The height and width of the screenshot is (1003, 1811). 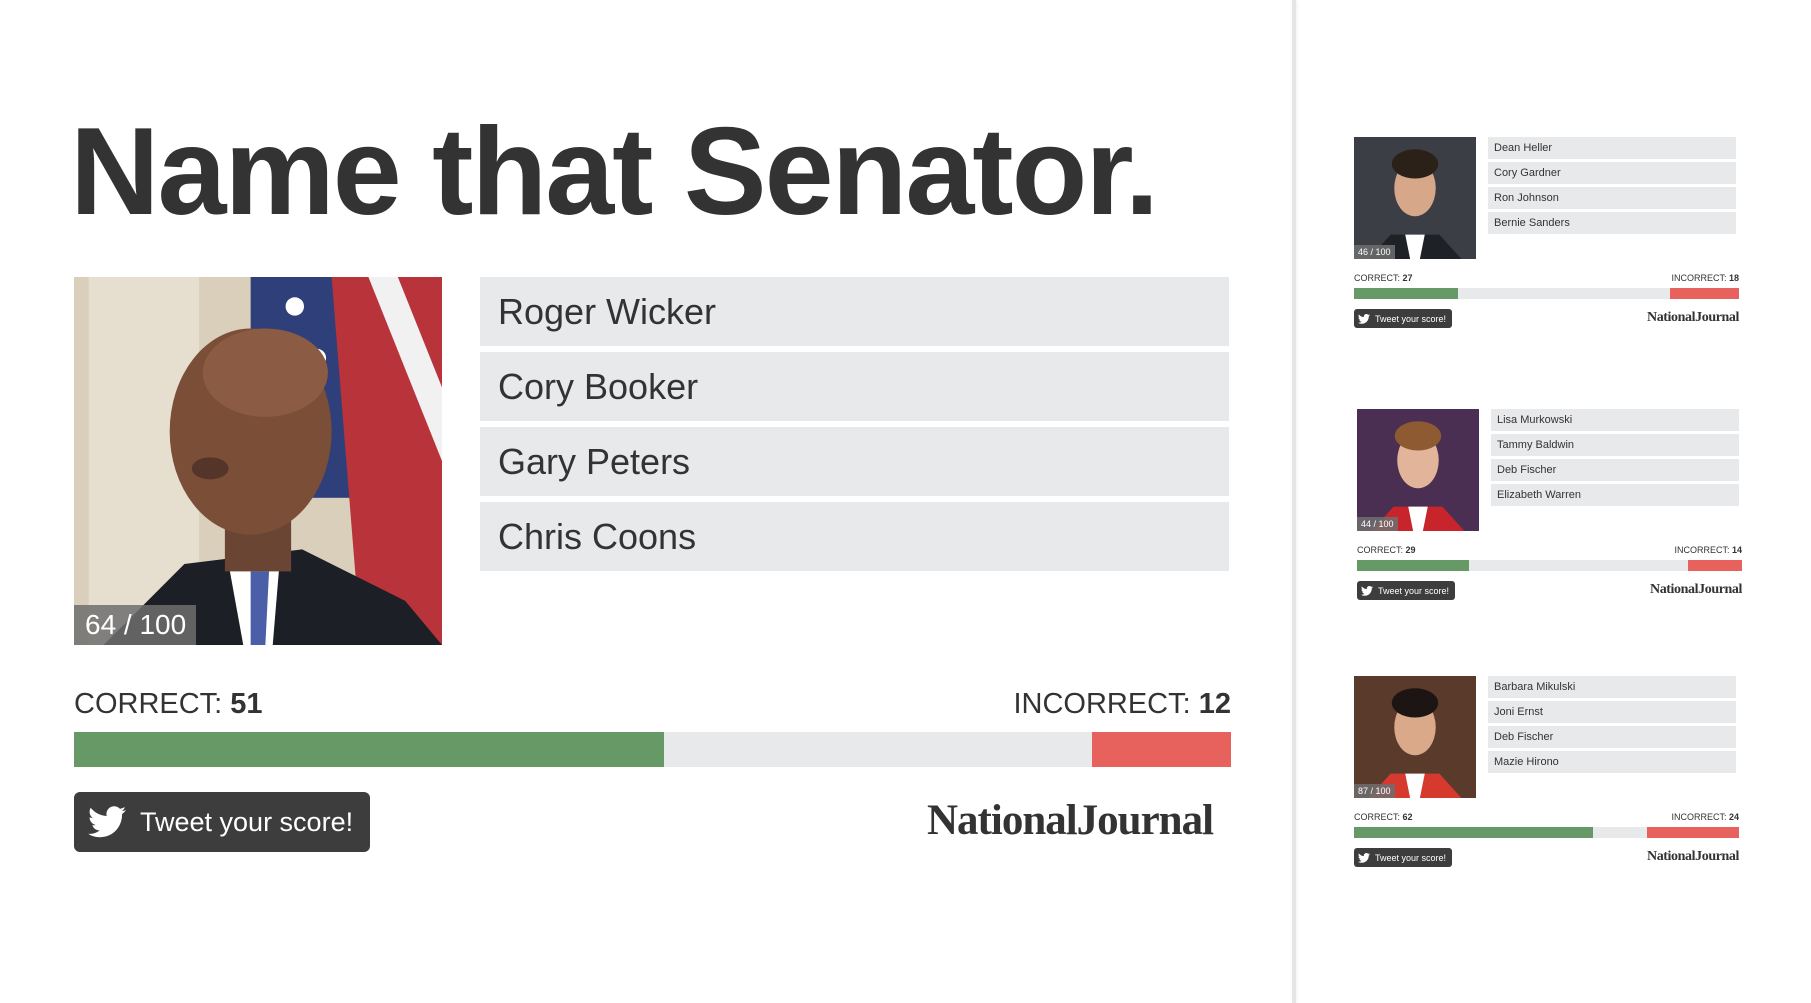 What do you see at coordinates (1615, 495) in the screenshot?
I see `answer-option: Elizabeth Warren` at bounding box center [1615, 495].